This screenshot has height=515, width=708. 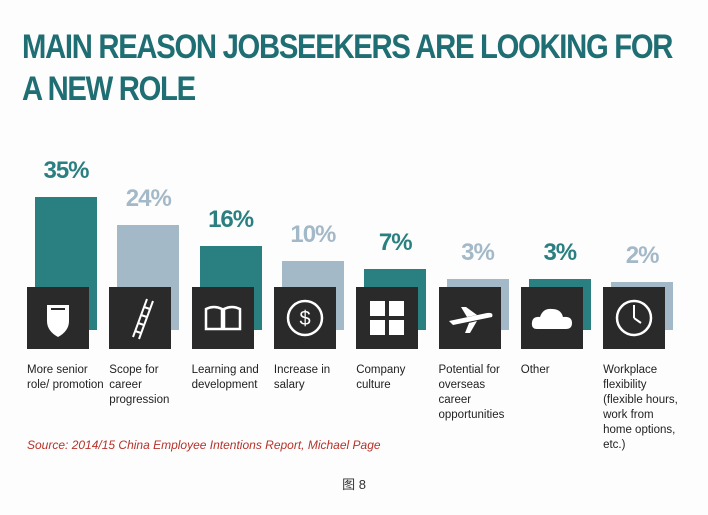 I want to click on value-label: 2%, so click(x=642, y=255).